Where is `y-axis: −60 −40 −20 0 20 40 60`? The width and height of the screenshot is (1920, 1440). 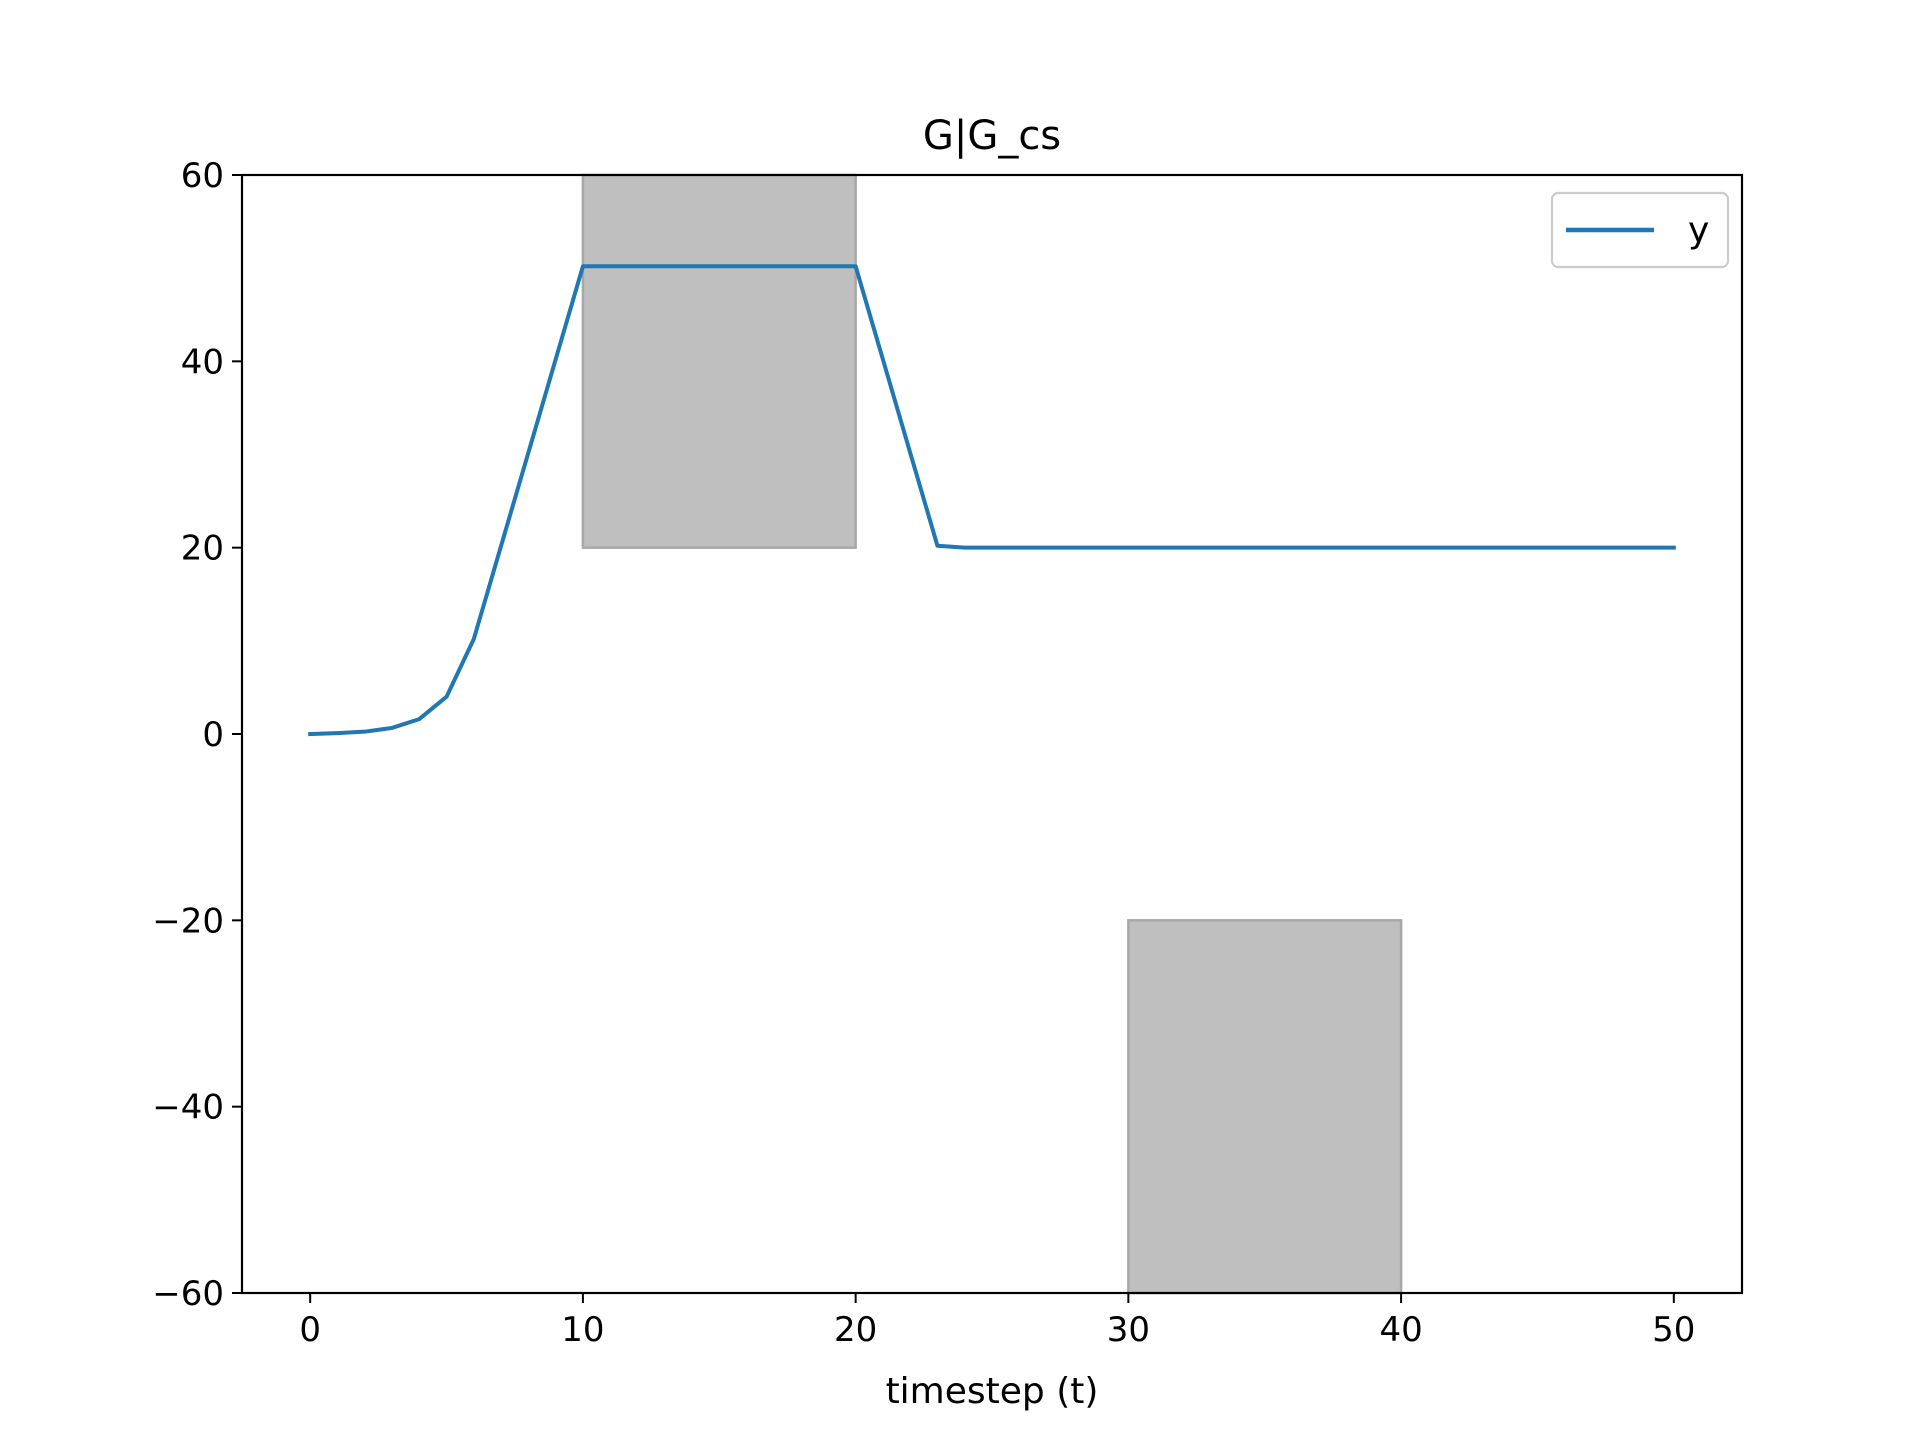 y-axis: −60 −40 −20 0 20 40 60 is located at coordinates (197, 735).